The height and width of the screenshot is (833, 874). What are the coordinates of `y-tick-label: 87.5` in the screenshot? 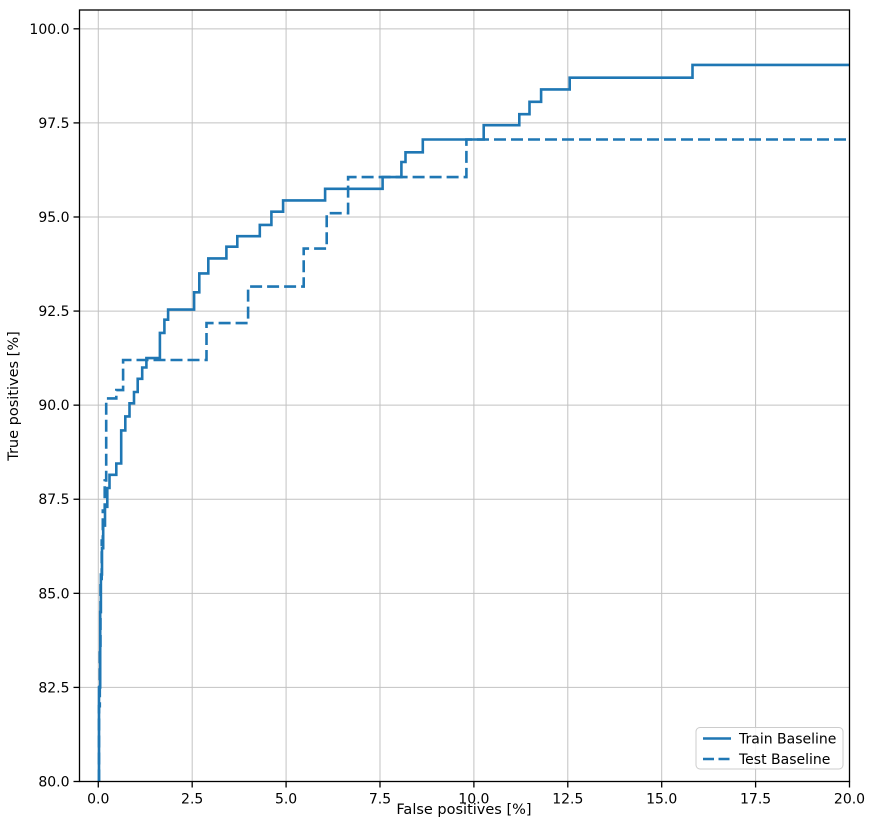 It's located at (53, 500).